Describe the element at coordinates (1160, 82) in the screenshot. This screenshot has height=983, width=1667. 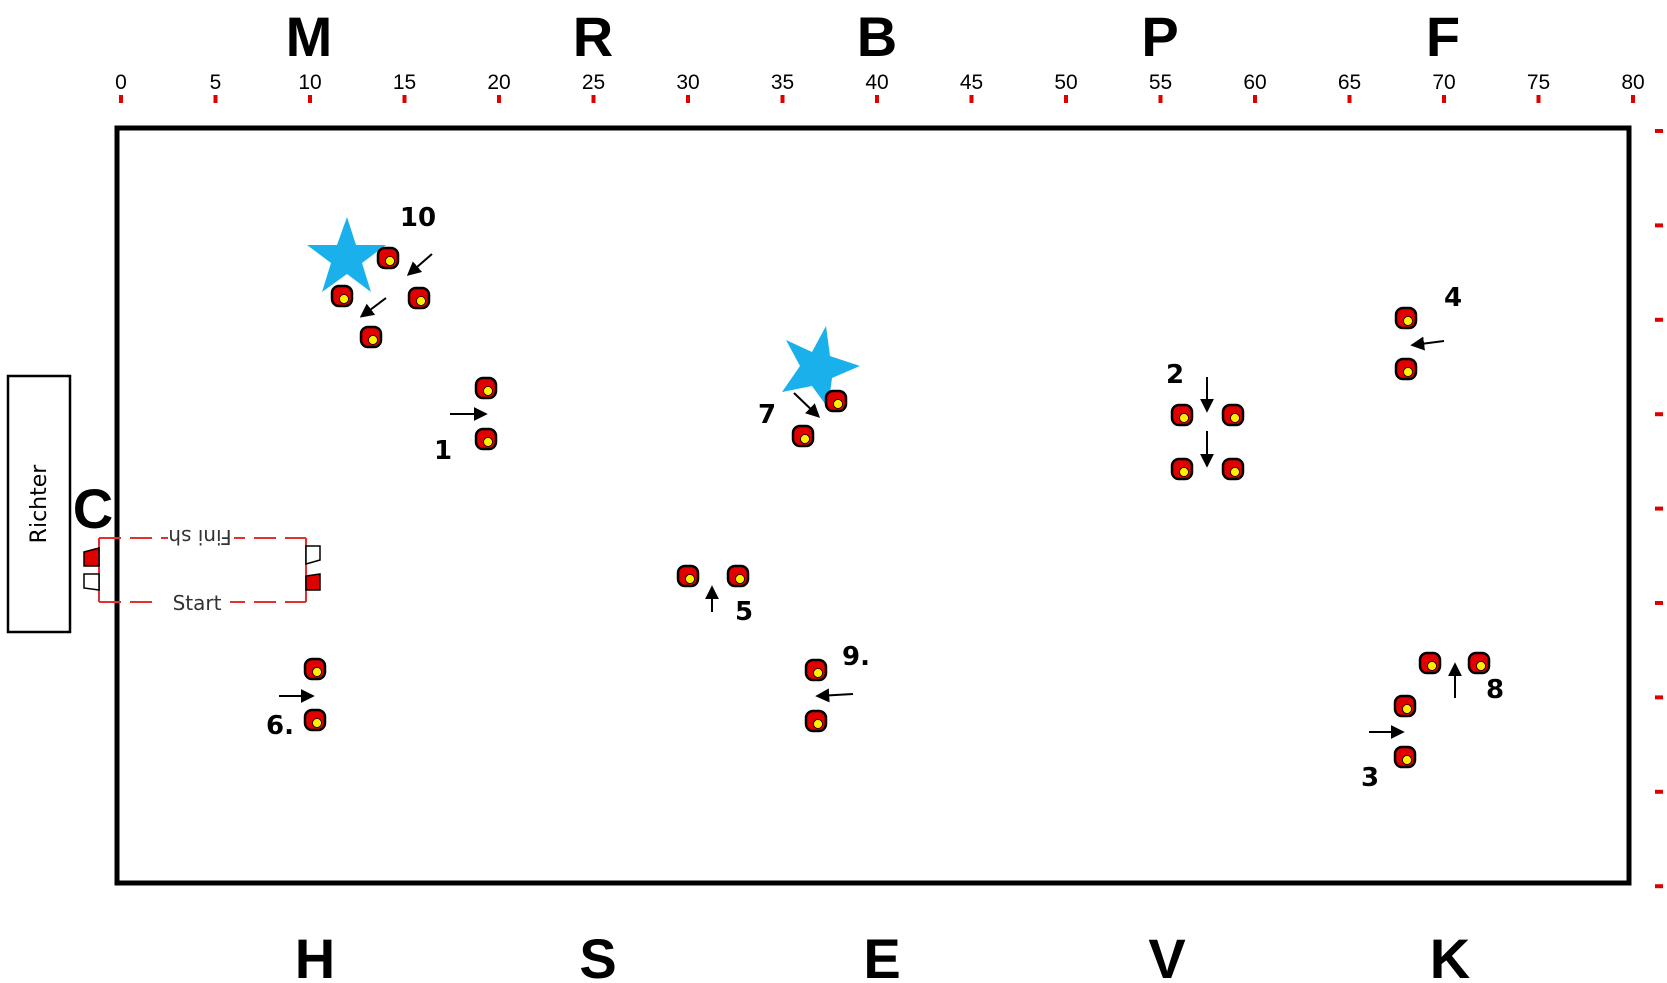
I see `scale-tick-label: 55` at that location.